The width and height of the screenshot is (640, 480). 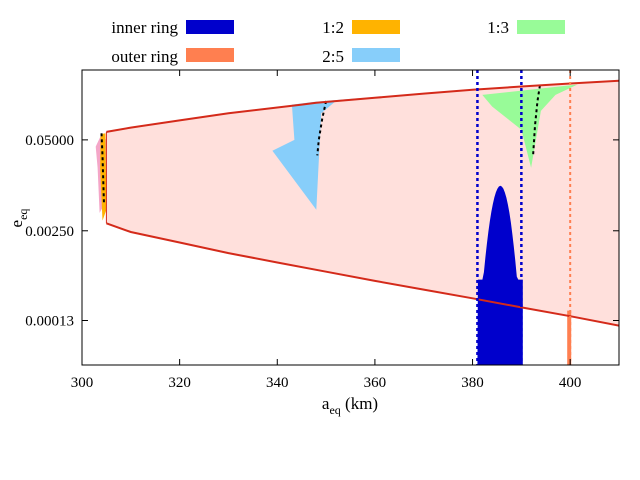 I want to click on resonance-1-2-centerline, so click(x=102, y=169).